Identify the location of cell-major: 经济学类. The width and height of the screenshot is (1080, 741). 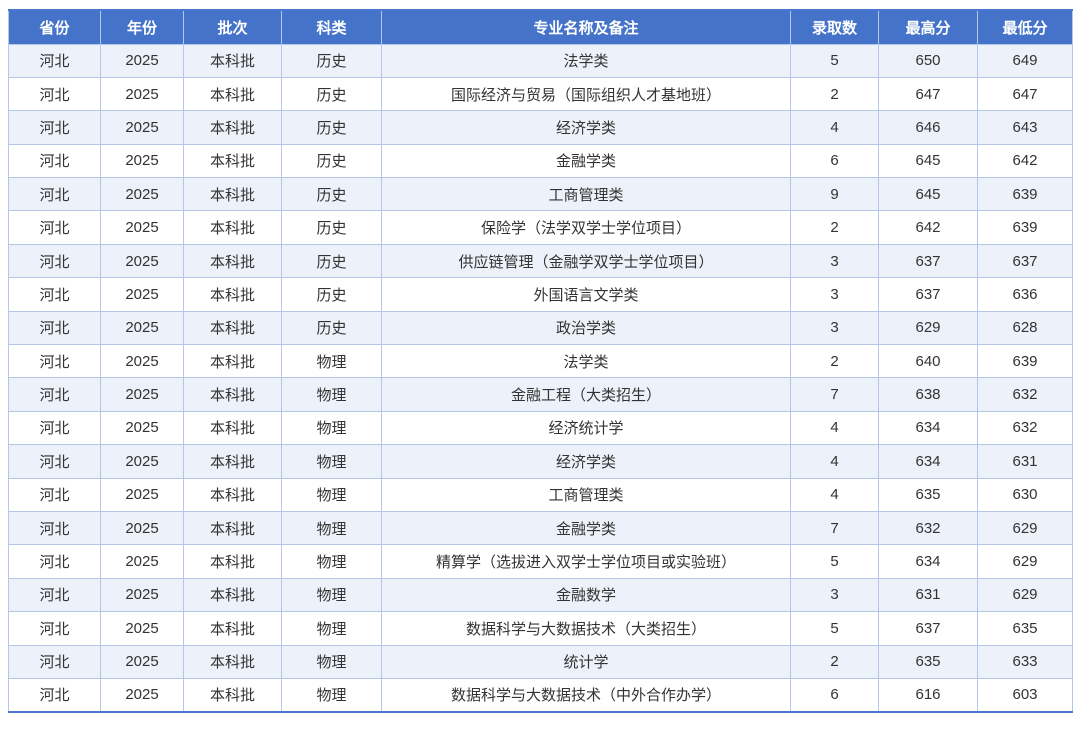
(586, 127).